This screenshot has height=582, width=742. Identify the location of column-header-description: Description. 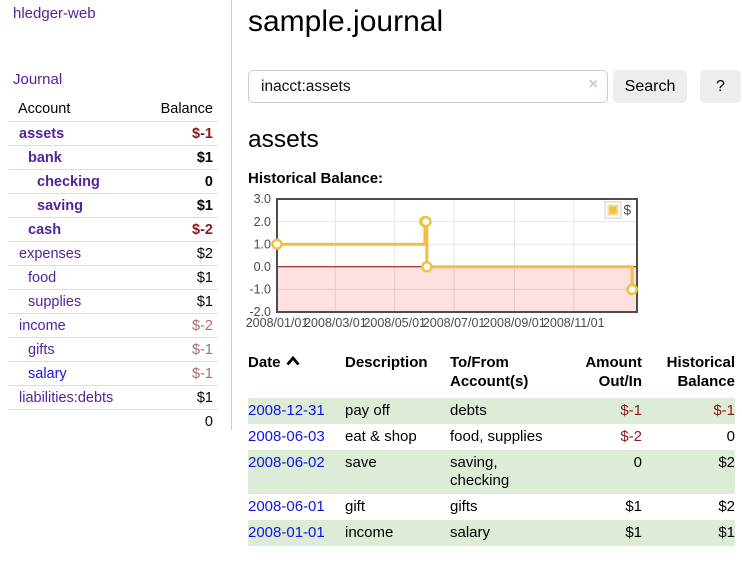
(386, 362).